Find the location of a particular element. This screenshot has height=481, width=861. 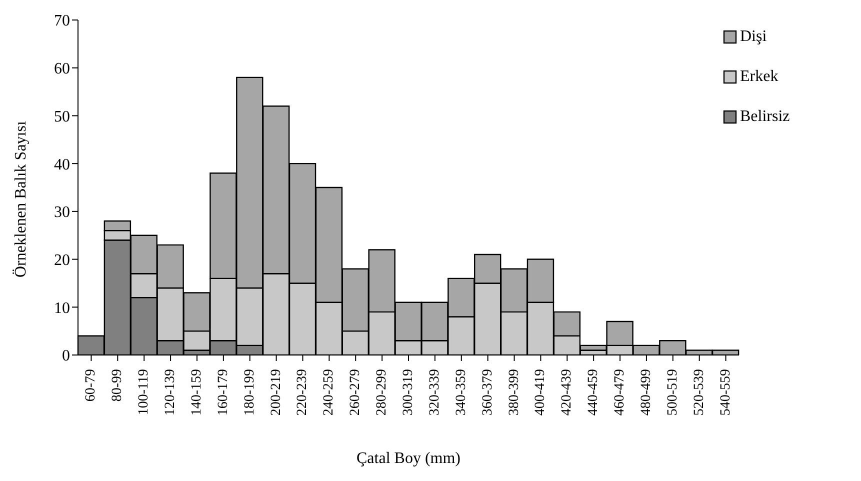

y-tick-label: 50 is located at coordinates (62, 117).